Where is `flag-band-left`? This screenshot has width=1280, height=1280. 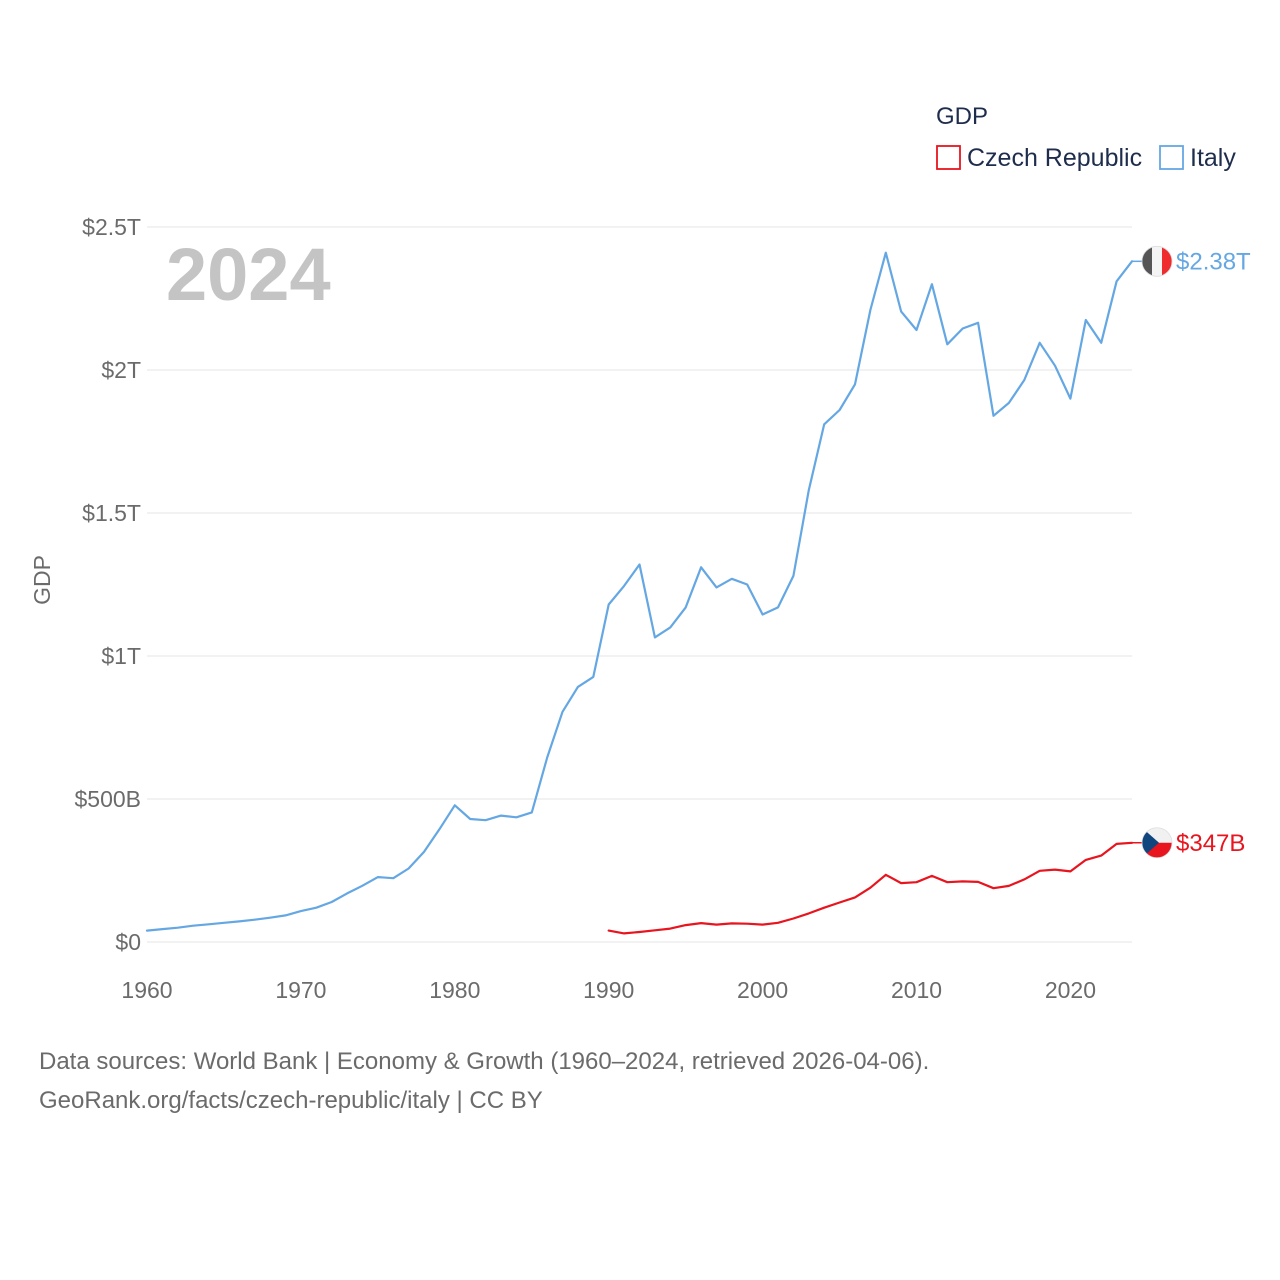 flag-band-left is located at coordinates (1147, 261).